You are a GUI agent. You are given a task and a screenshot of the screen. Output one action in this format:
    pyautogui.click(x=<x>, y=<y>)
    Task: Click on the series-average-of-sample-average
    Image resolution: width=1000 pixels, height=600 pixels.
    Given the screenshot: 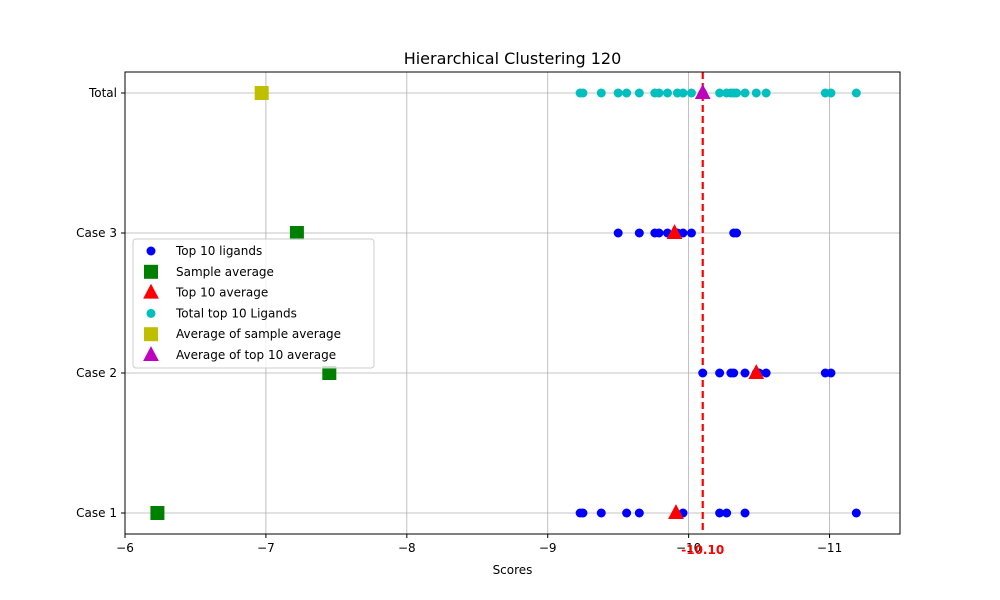 What is the action you would take?
    pyautogui.click(x=261, y=93)
    